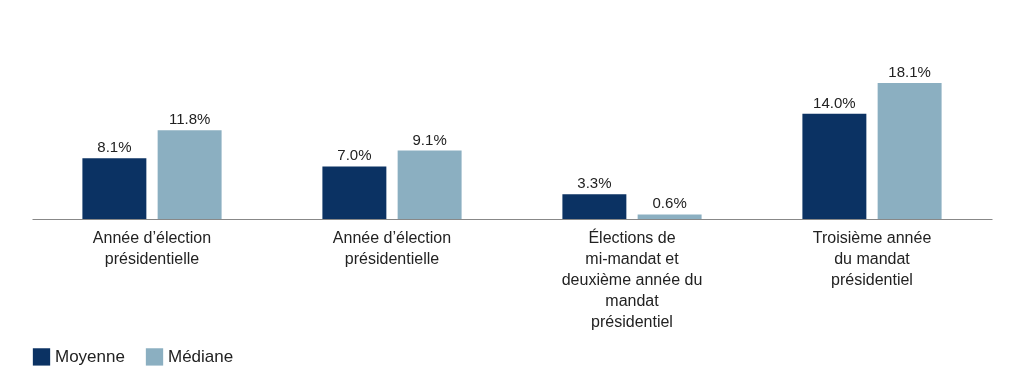  I want to click on legend-label: Moyenne, so click(90, 356).